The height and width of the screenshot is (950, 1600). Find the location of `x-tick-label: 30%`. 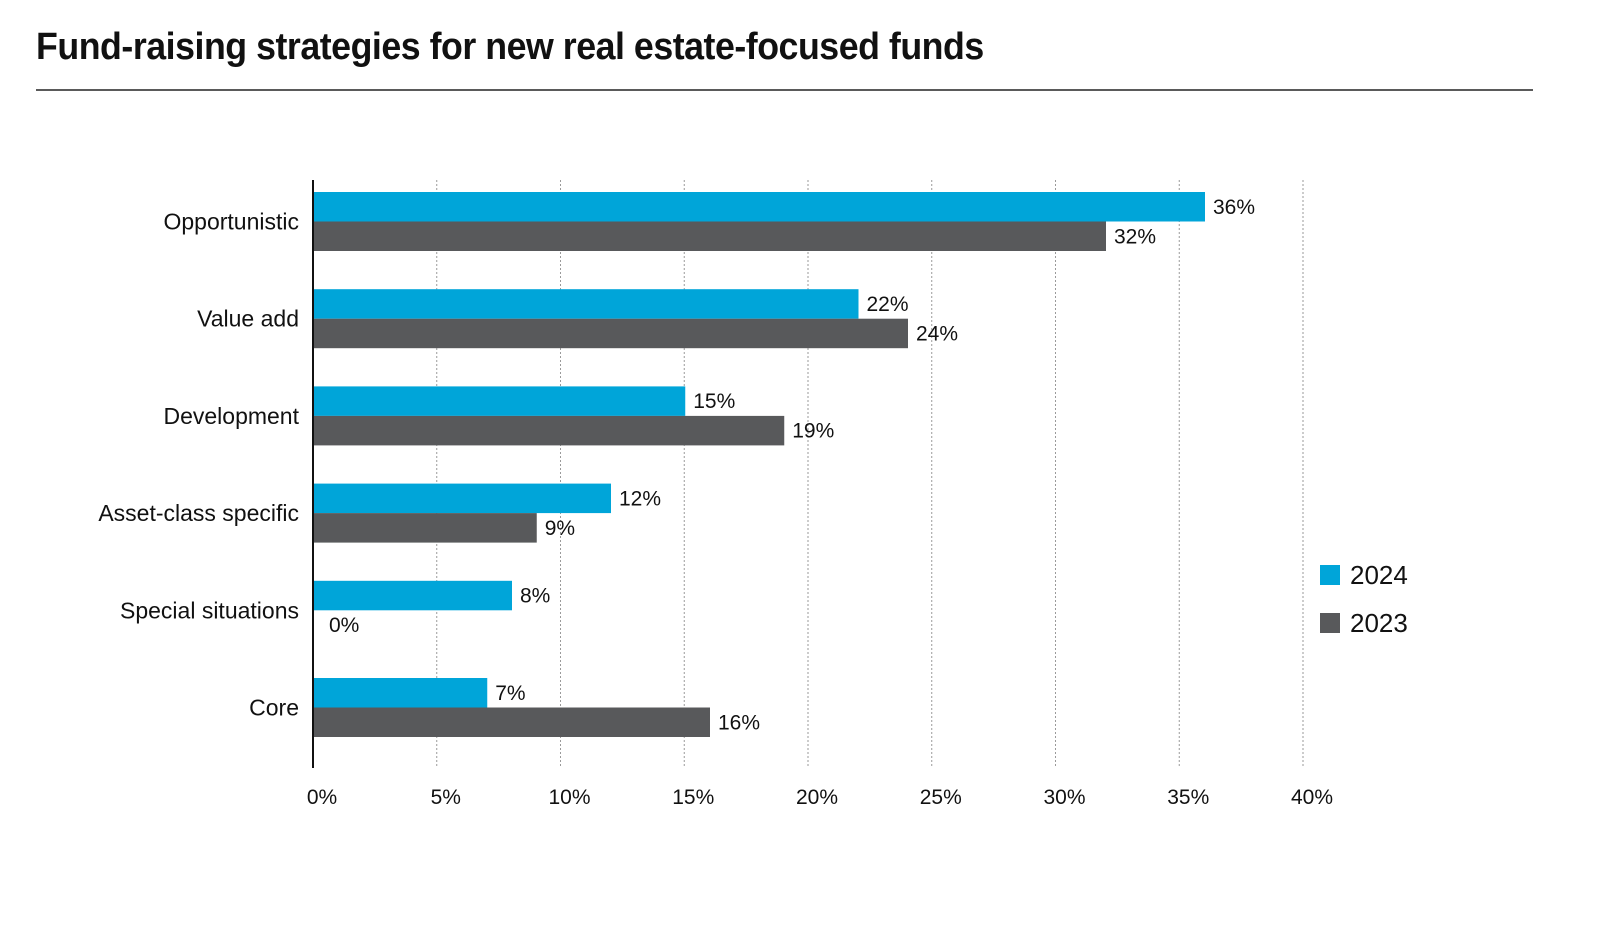

x-tick-label: 30% is located at coordinates (1064, 797).